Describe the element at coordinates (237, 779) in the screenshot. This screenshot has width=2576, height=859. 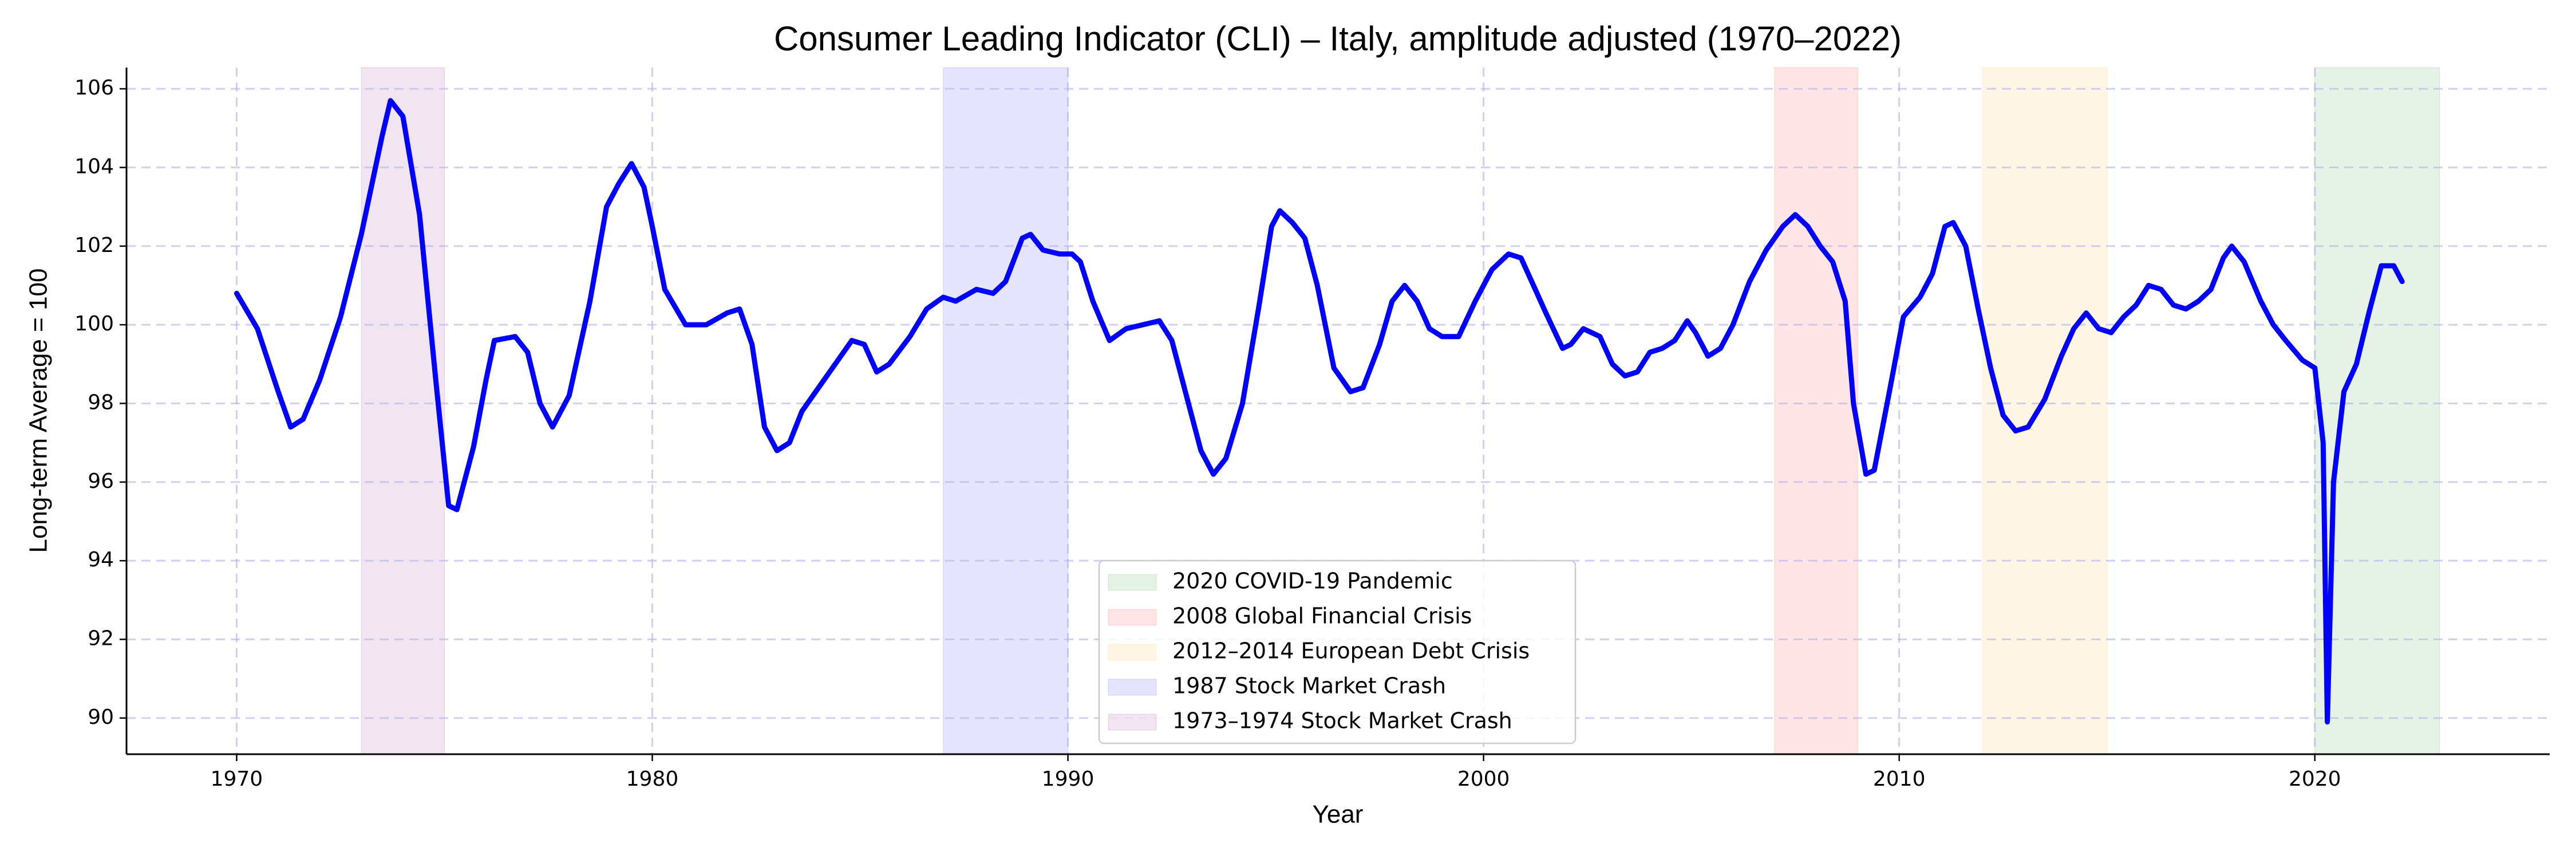
I see `x-tick-label: 1970` at that location.